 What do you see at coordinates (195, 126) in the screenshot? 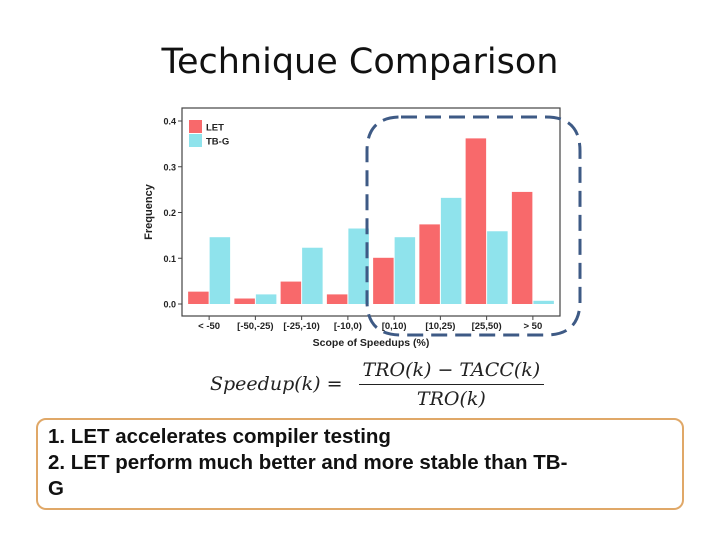
I see `legend-swatch-let` at bounding box center [195, 126].